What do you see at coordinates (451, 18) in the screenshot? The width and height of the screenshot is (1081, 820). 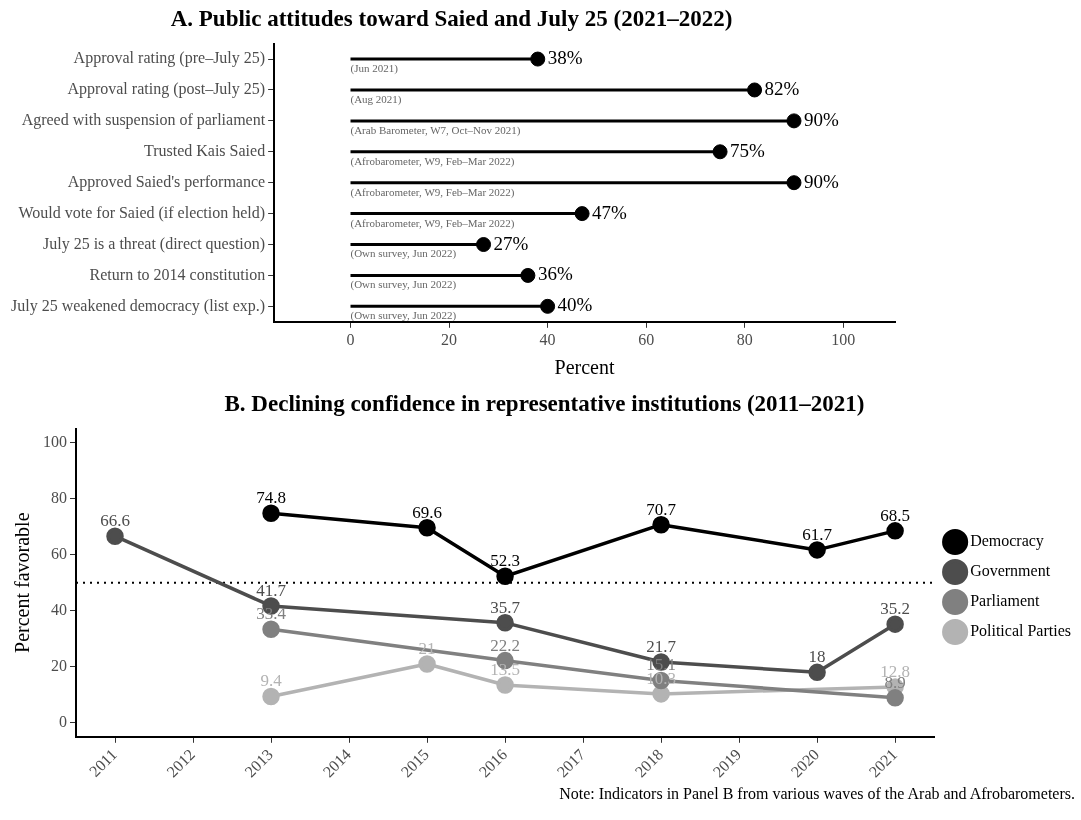 I see `chart-title: A. Public attitudes toward Saied and July 25 (2021–2022)` at bounding box center [451, 18].